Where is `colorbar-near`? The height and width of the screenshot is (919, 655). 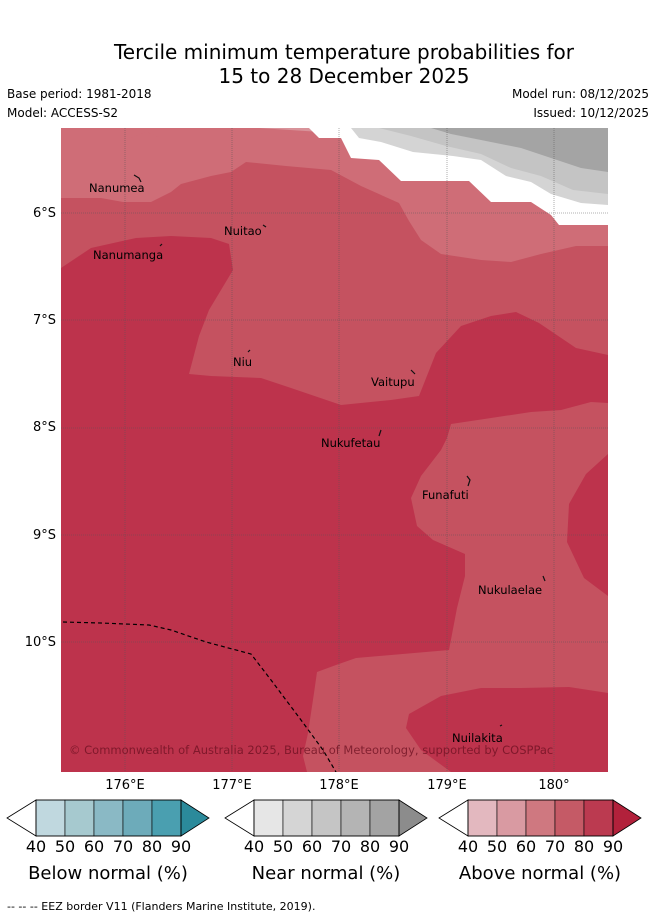
colorbar-near is located at coordinates (326, 818).